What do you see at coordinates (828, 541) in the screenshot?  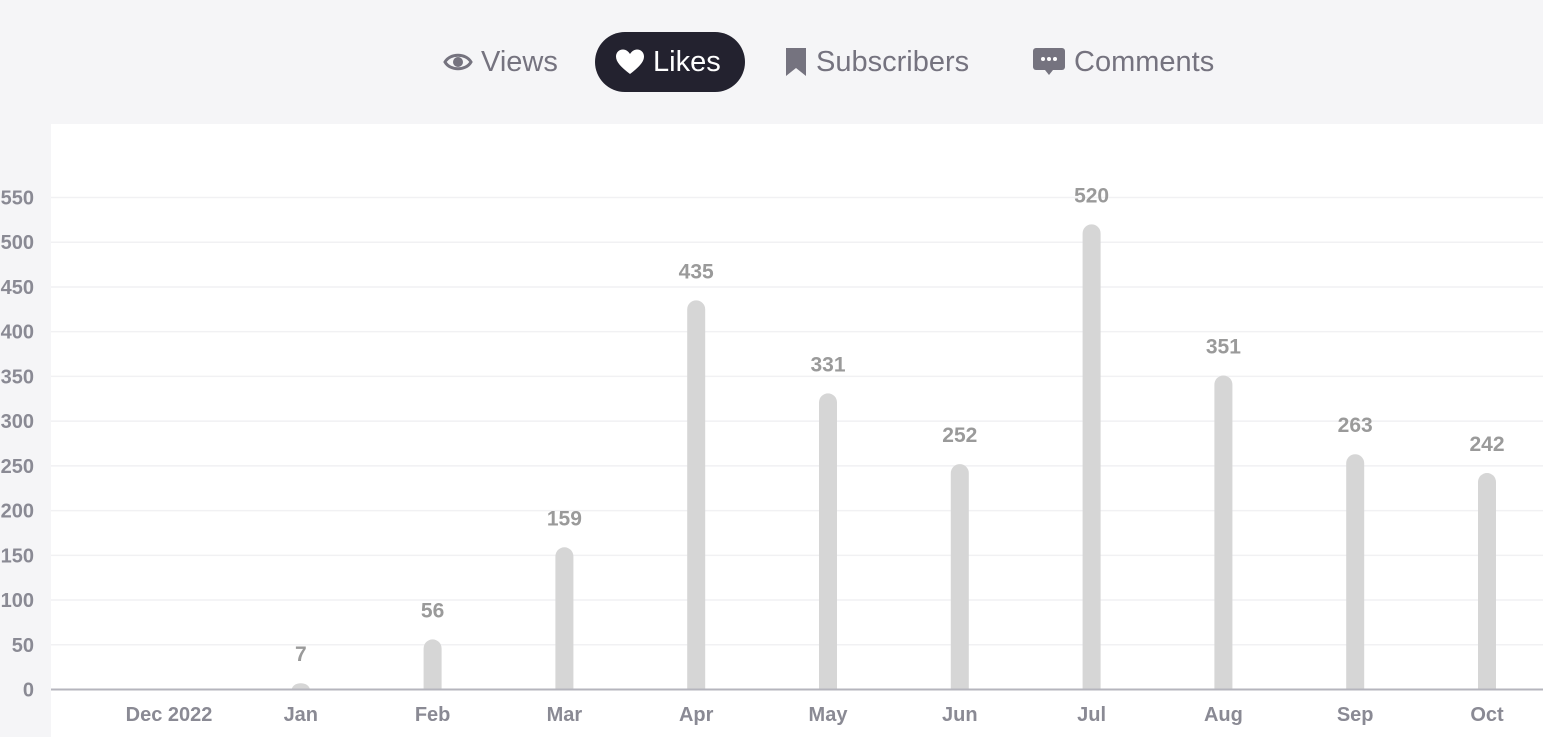 I see `bar-may` at bounding box center [828, 541].